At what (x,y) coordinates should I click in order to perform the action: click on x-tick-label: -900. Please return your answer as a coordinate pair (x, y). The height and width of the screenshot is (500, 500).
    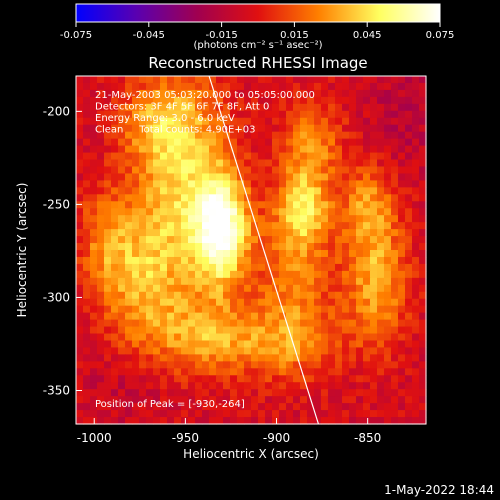
    Looking at the image, I should click on (276, 438).